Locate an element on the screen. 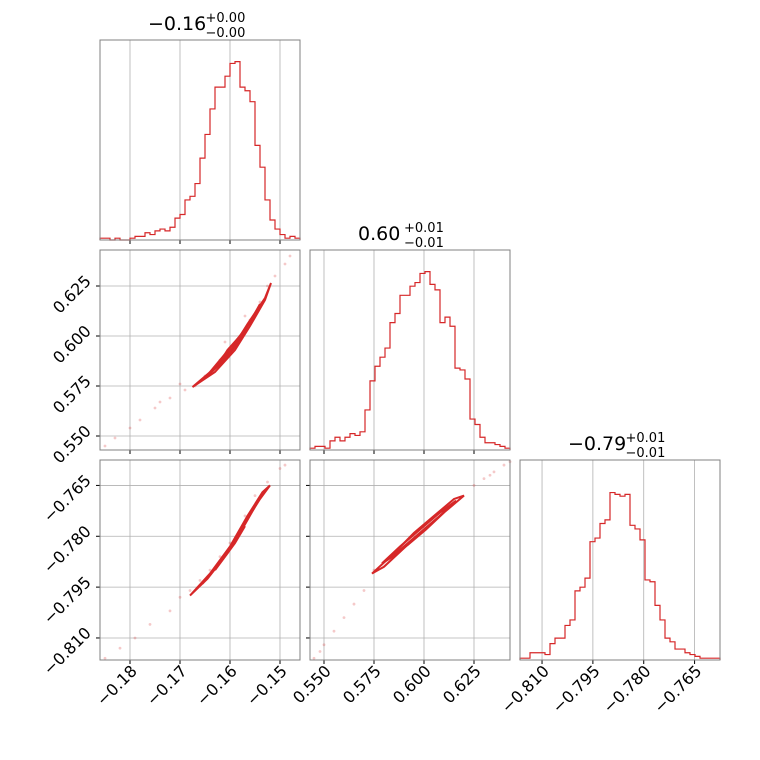 The image size is (760, 760). x-tick-label: −0.15 is located at coordinates (267, 685).